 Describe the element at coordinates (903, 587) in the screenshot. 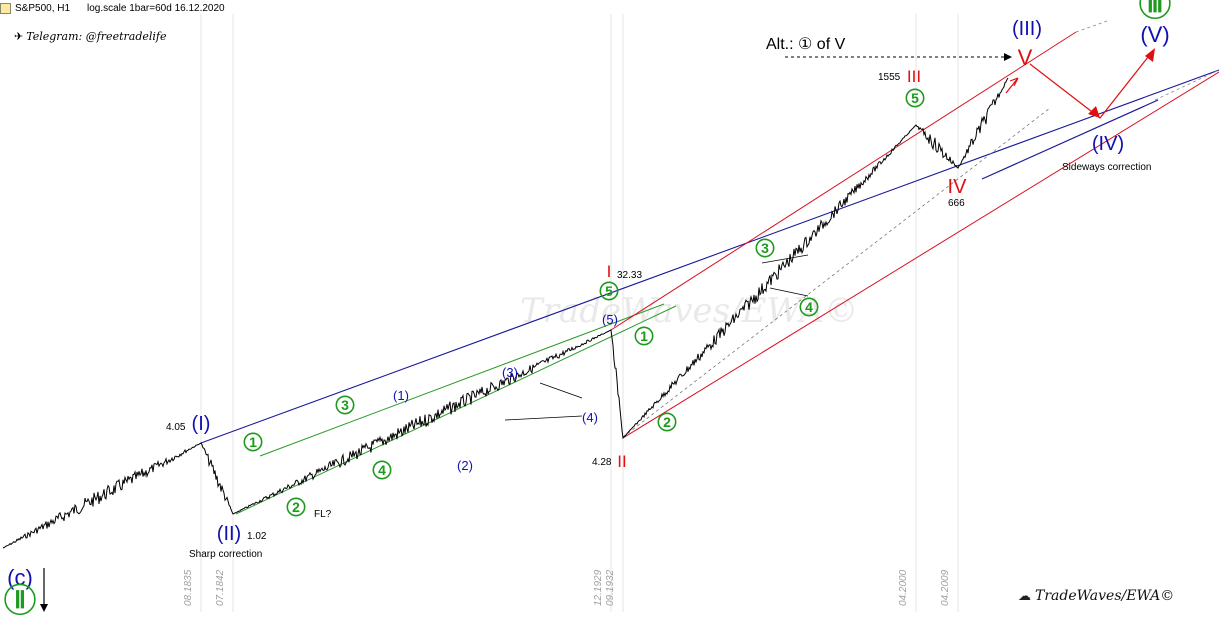

I see `x-tick-label: 04.2000` at that location.